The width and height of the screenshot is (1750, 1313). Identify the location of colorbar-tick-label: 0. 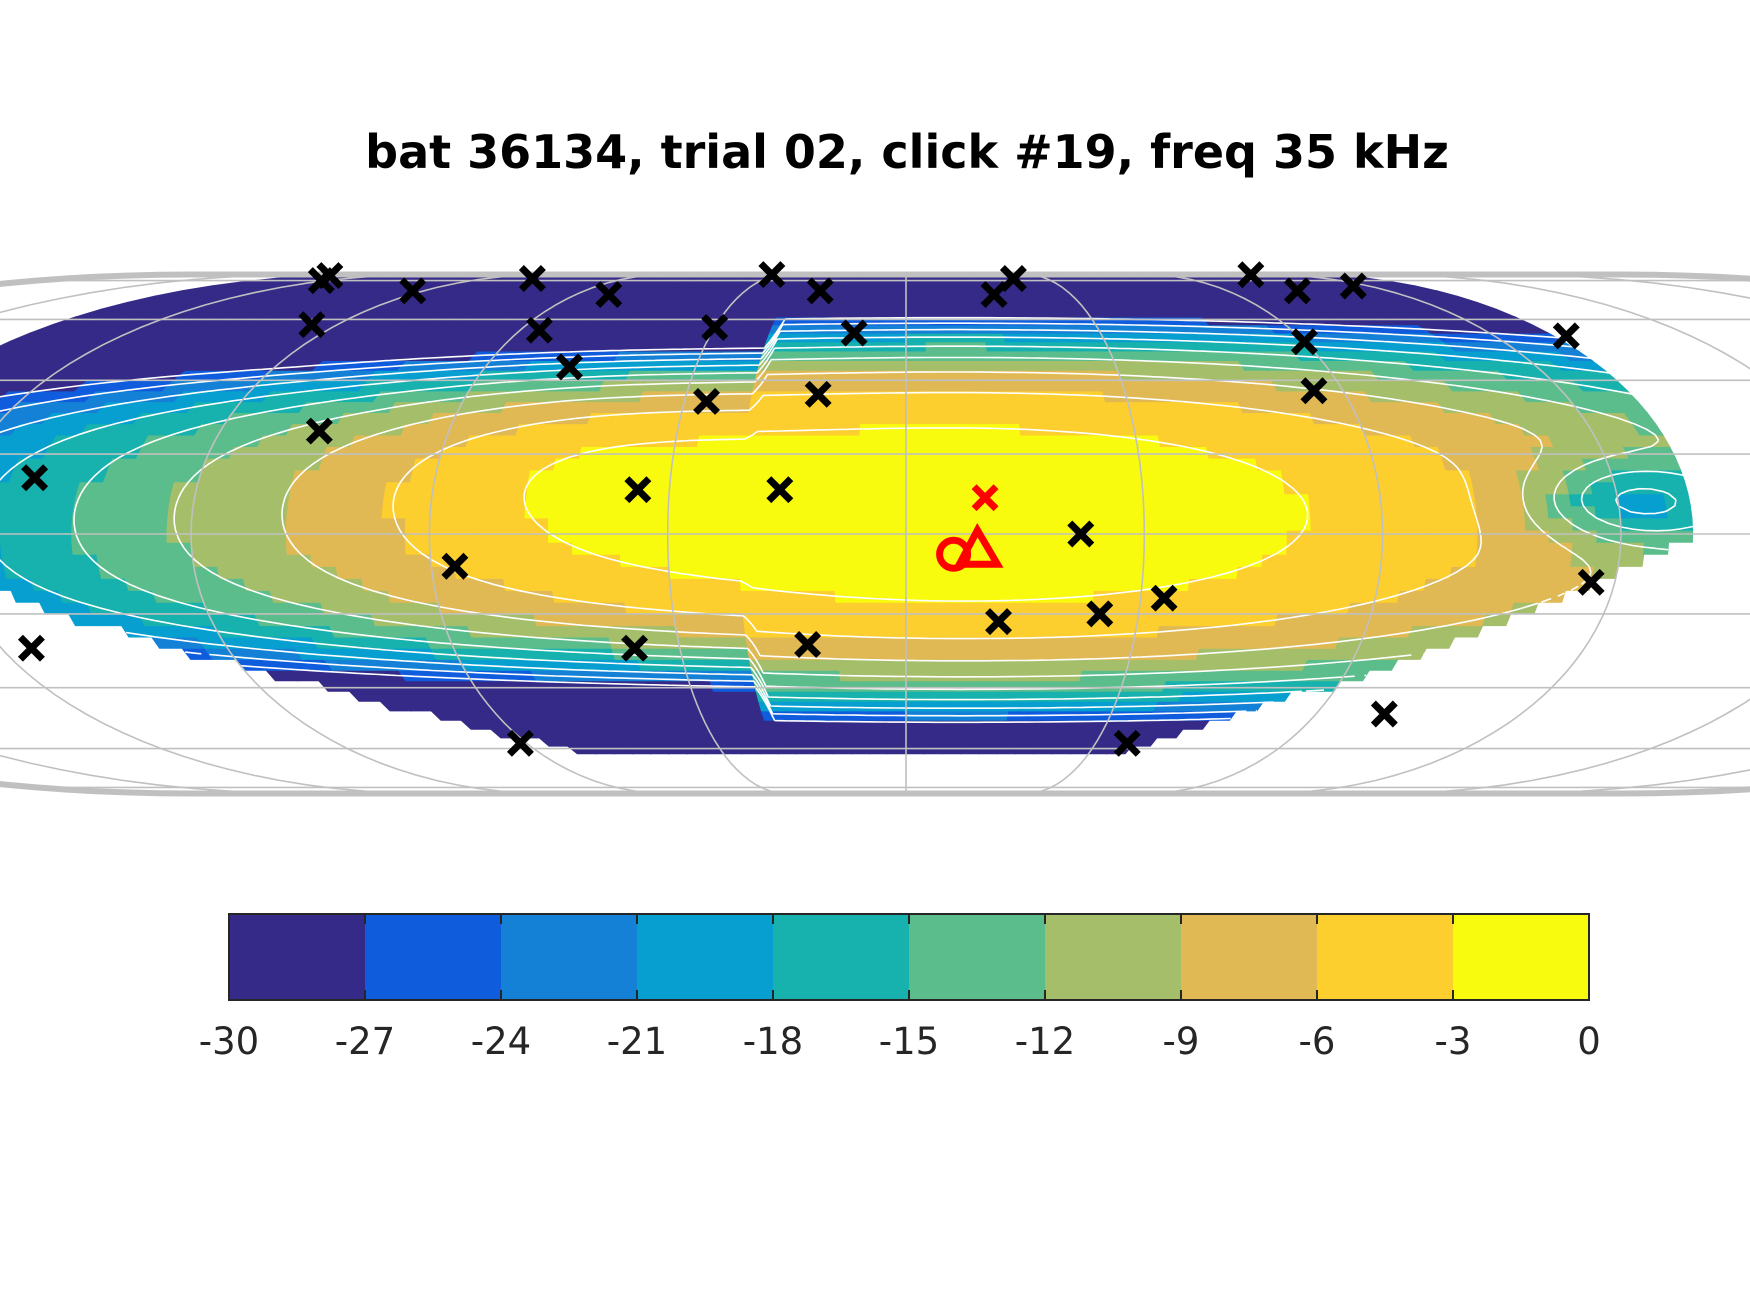
(1589, 1041).